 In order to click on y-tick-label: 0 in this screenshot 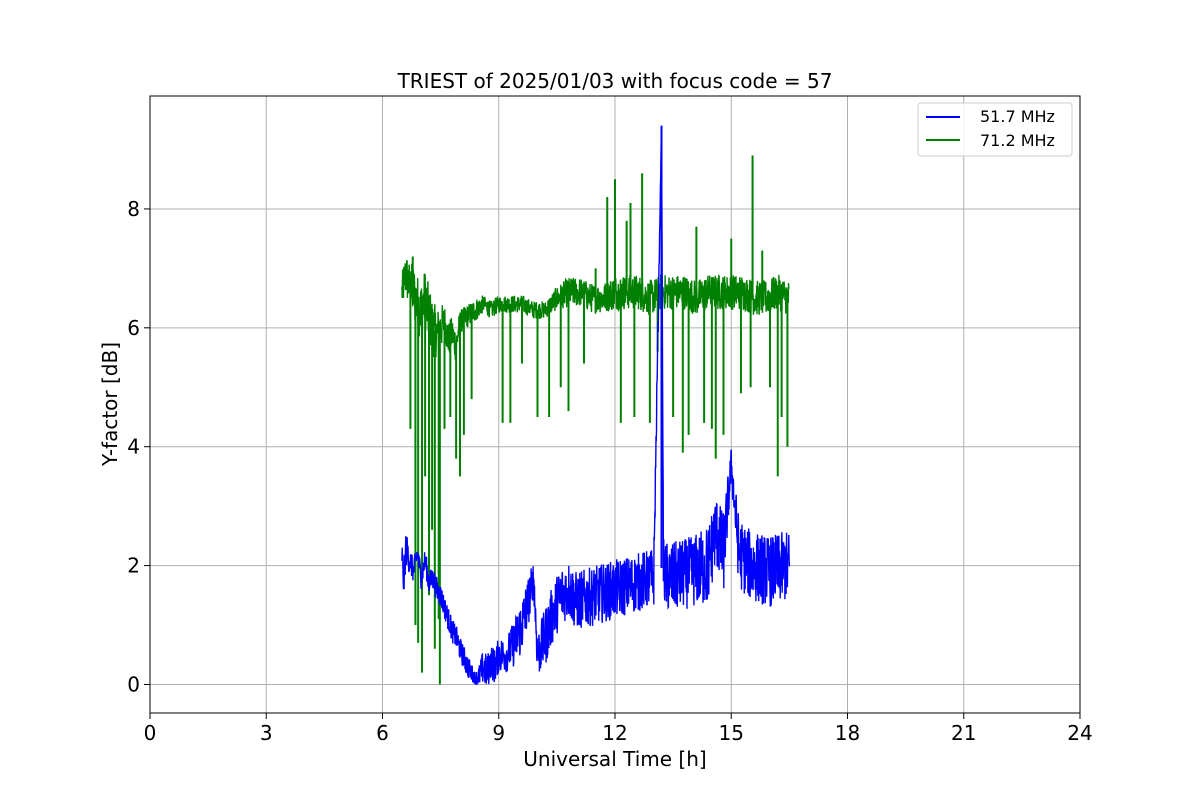, I will do `click(133, 684)`.